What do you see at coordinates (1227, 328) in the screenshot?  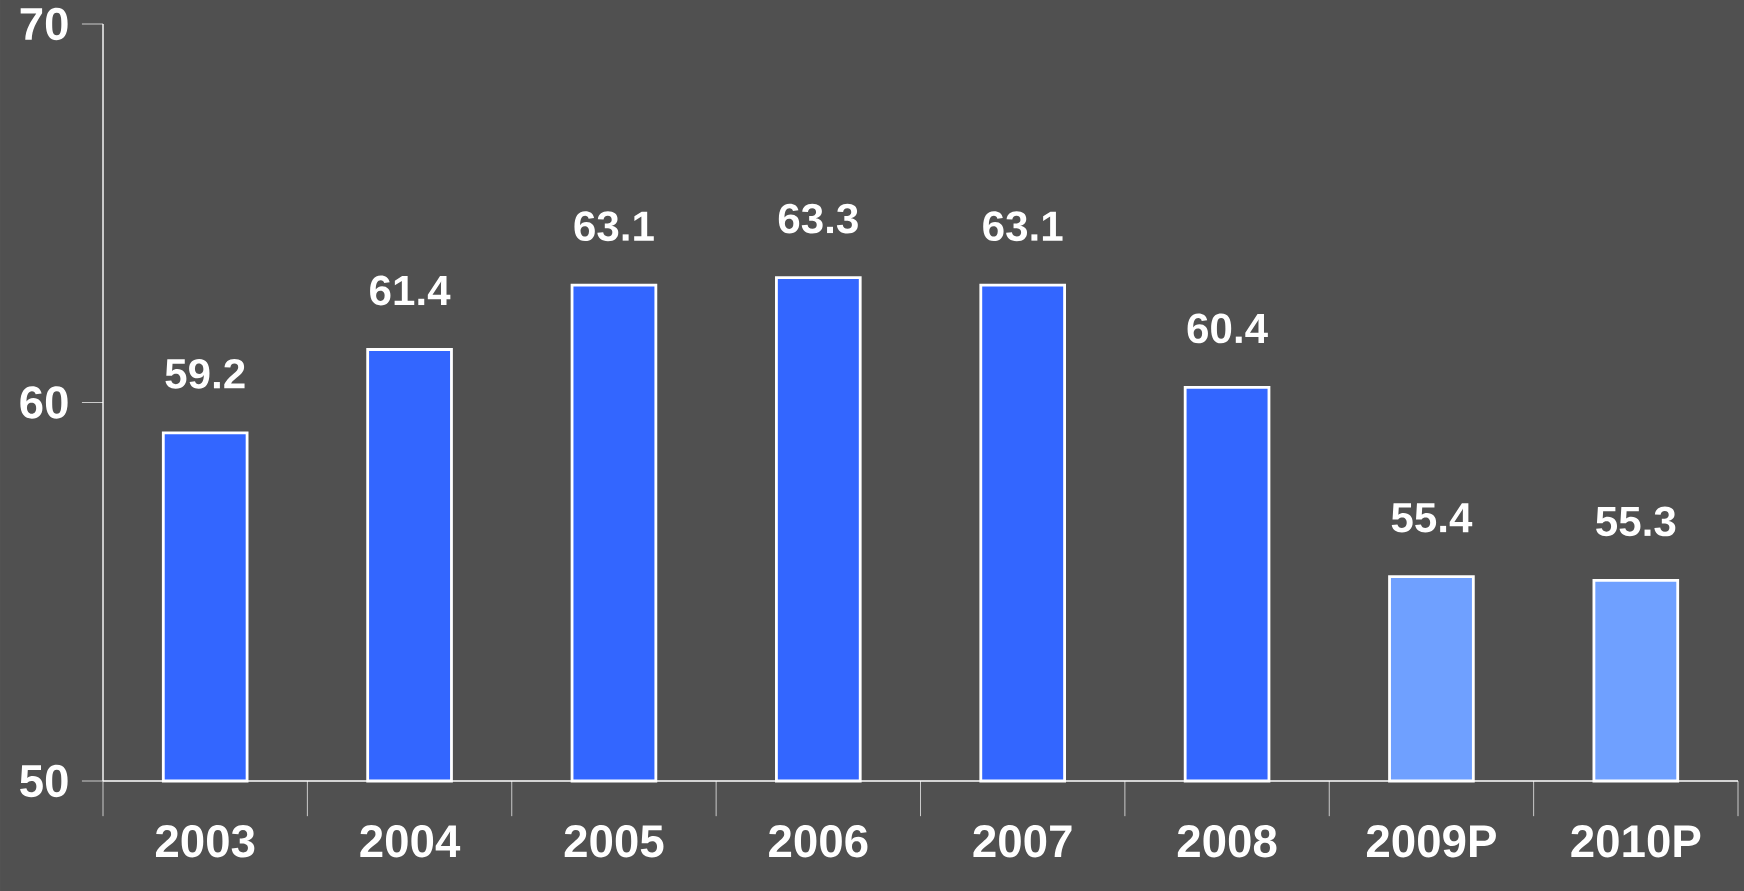 I see `data-label: 60.4` at bounding box center [1227, 328].